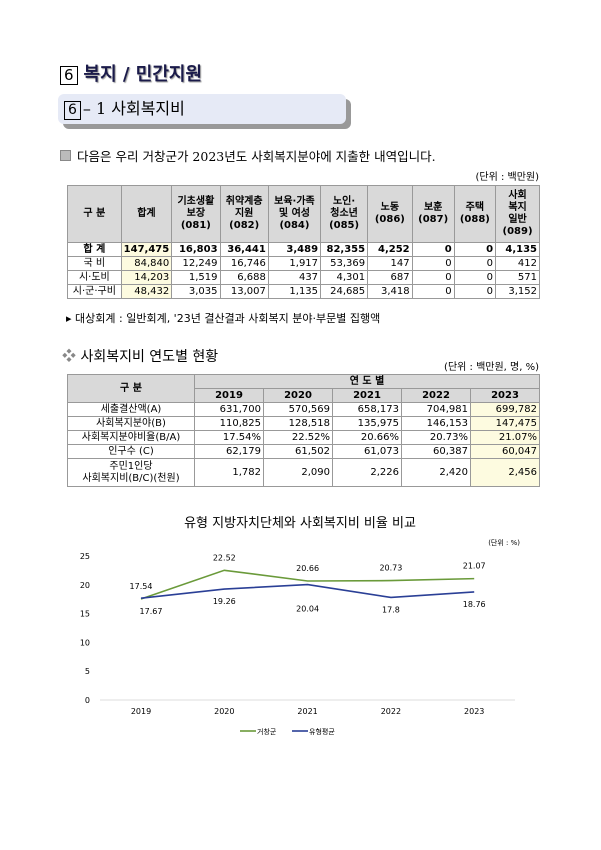 This screenshot has height=850, width=601. I want to click on table-row: 시·도비 14,203 1,519 6,688 437 4,301 687 0 0 571, so click(303, 277).